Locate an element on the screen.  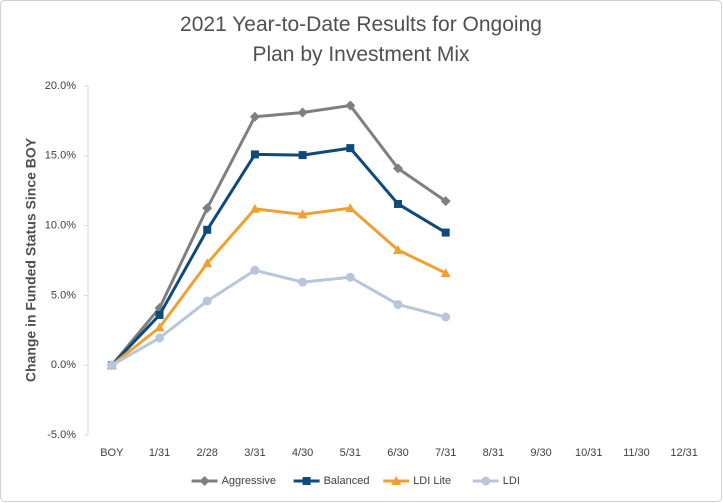
x-tick-label: BOY is located at coordinates (112, 453).